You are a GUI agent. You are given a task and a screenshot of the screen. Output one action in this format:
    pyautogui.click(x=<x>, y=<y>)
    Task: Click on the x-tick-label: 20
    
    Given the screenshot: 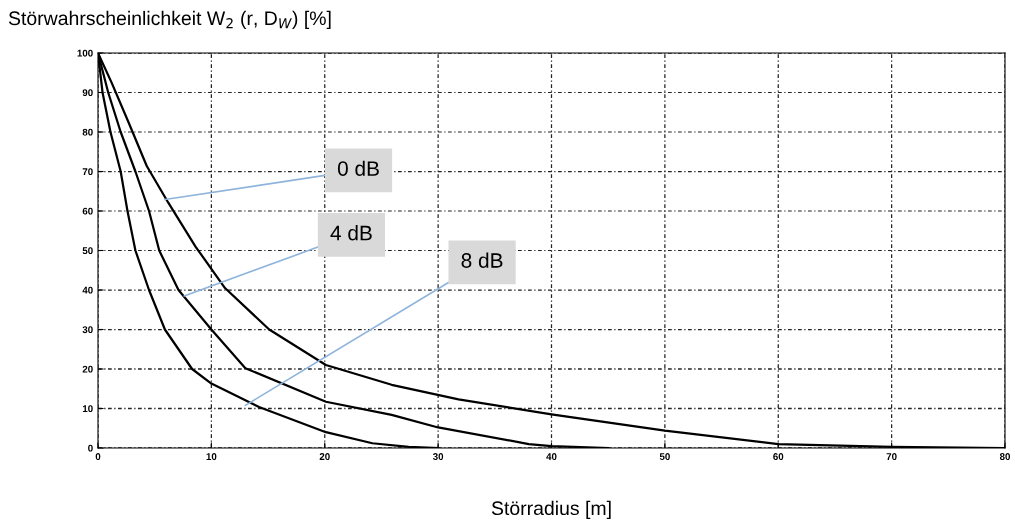 What is the action you would take?
    pyautogui.click(x=324, y=456)
    